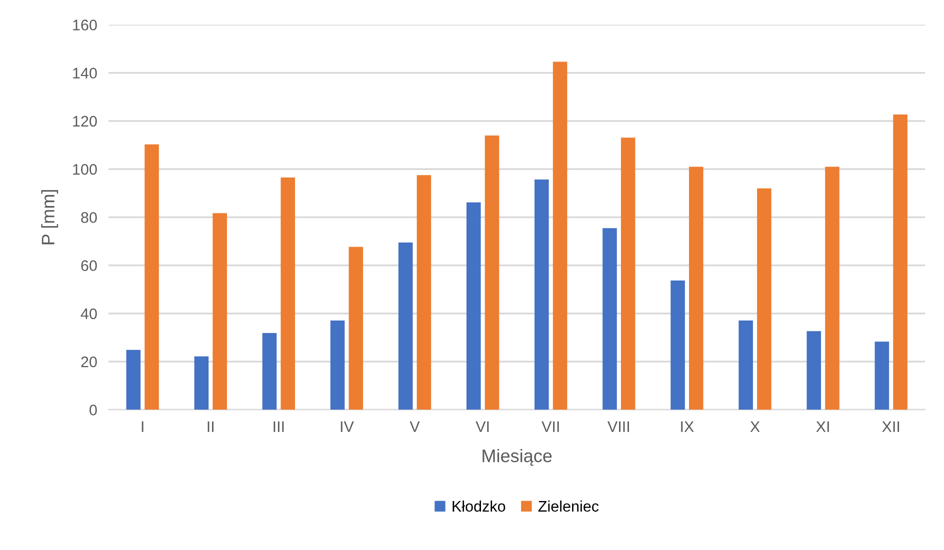 Image resolution: width=944 pixels, height=550 pixels. Describe the element at coordinates (822, 426) in the screenshot. I see `x-tick-label: XI` at that location.